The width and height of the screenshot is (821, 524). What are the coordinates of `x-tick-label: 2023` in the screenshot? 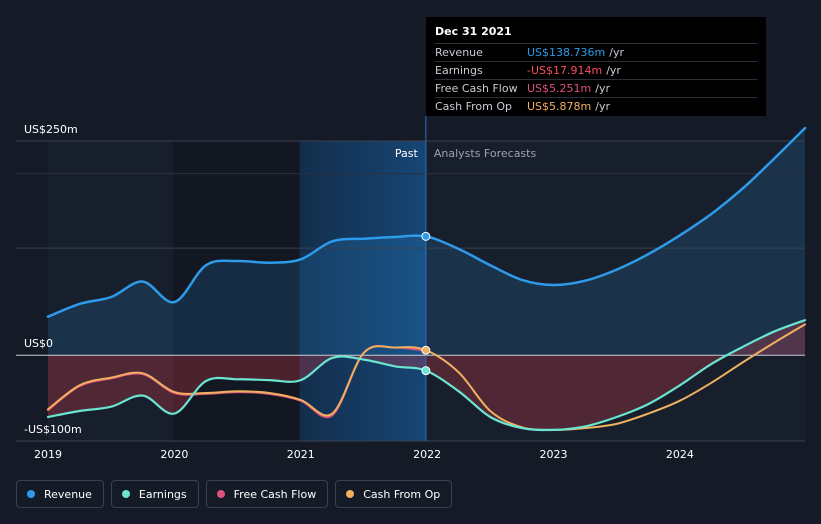 It's located at (554, 454).